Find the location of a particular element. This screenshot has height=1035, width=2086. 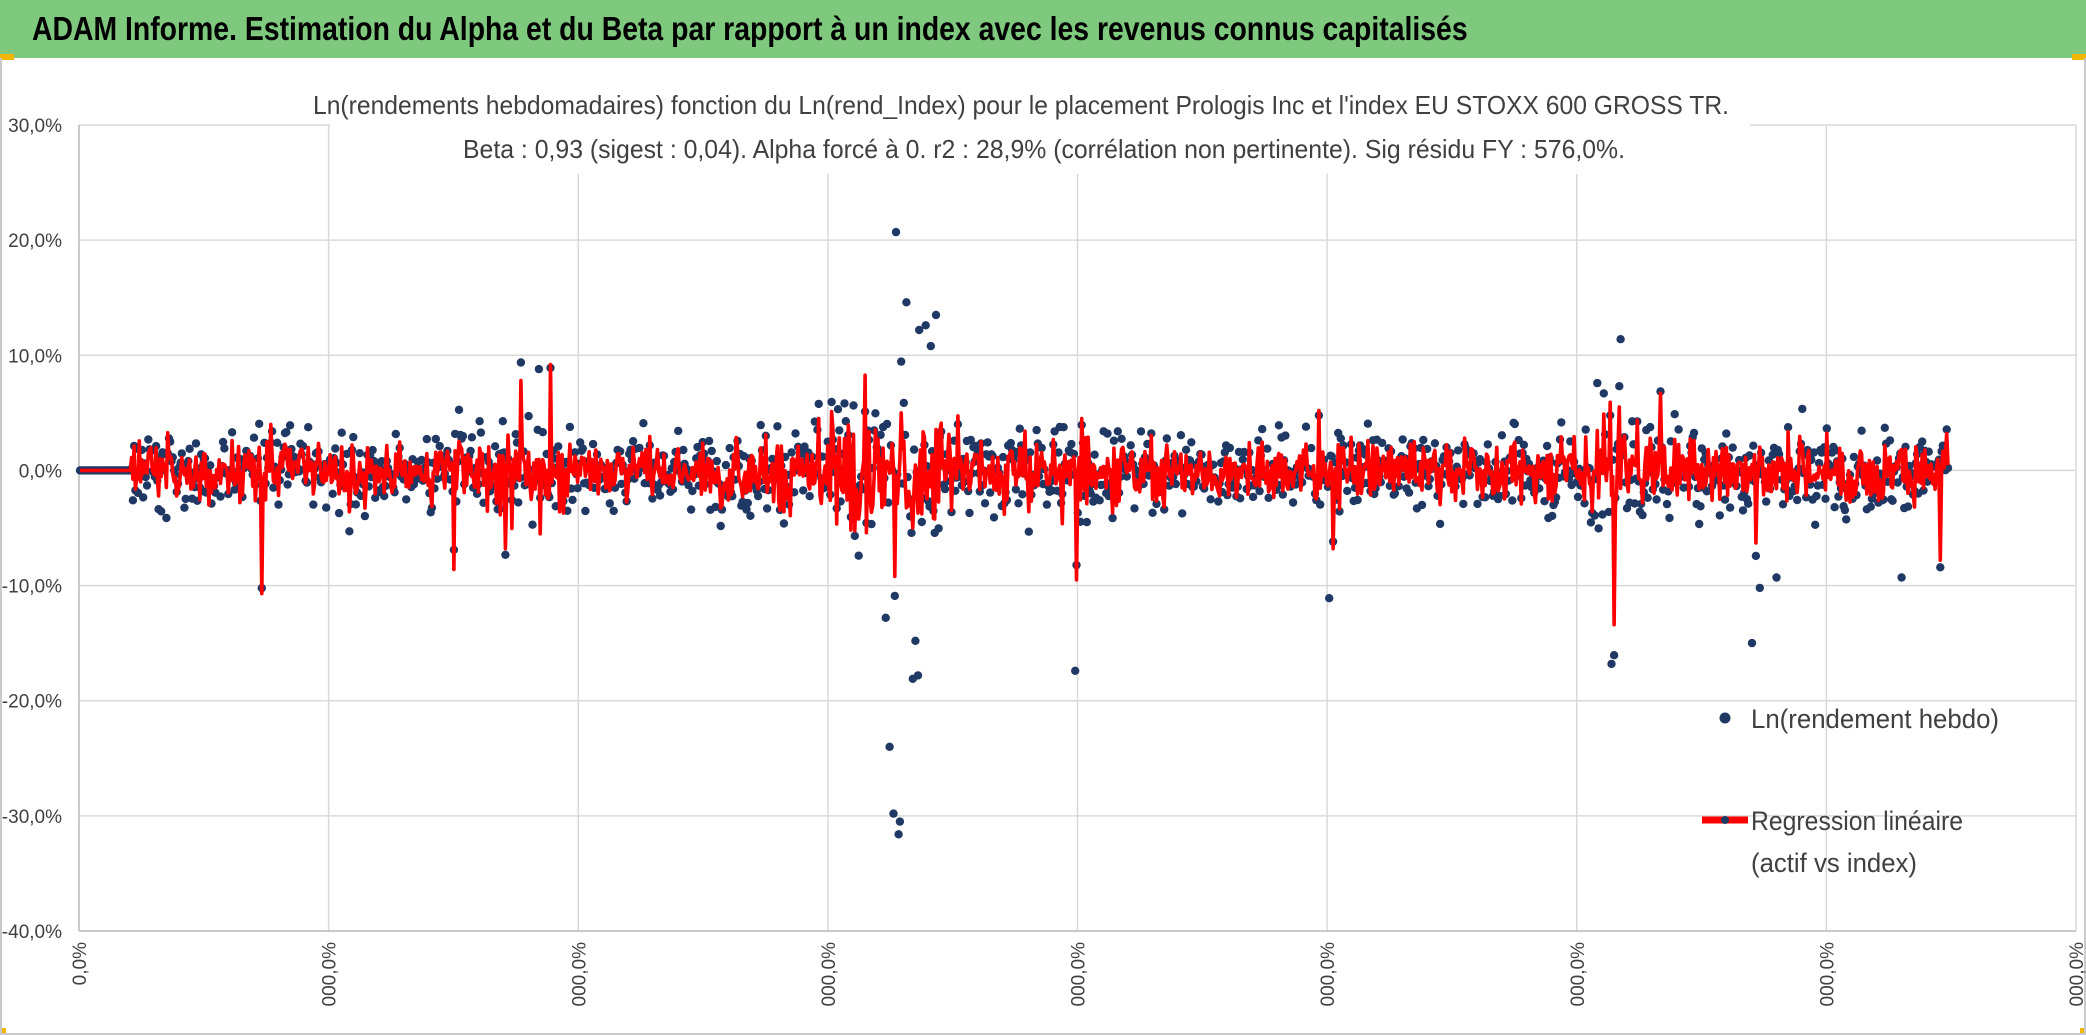

legend-points-marker is located at coordinates (1725, 718).